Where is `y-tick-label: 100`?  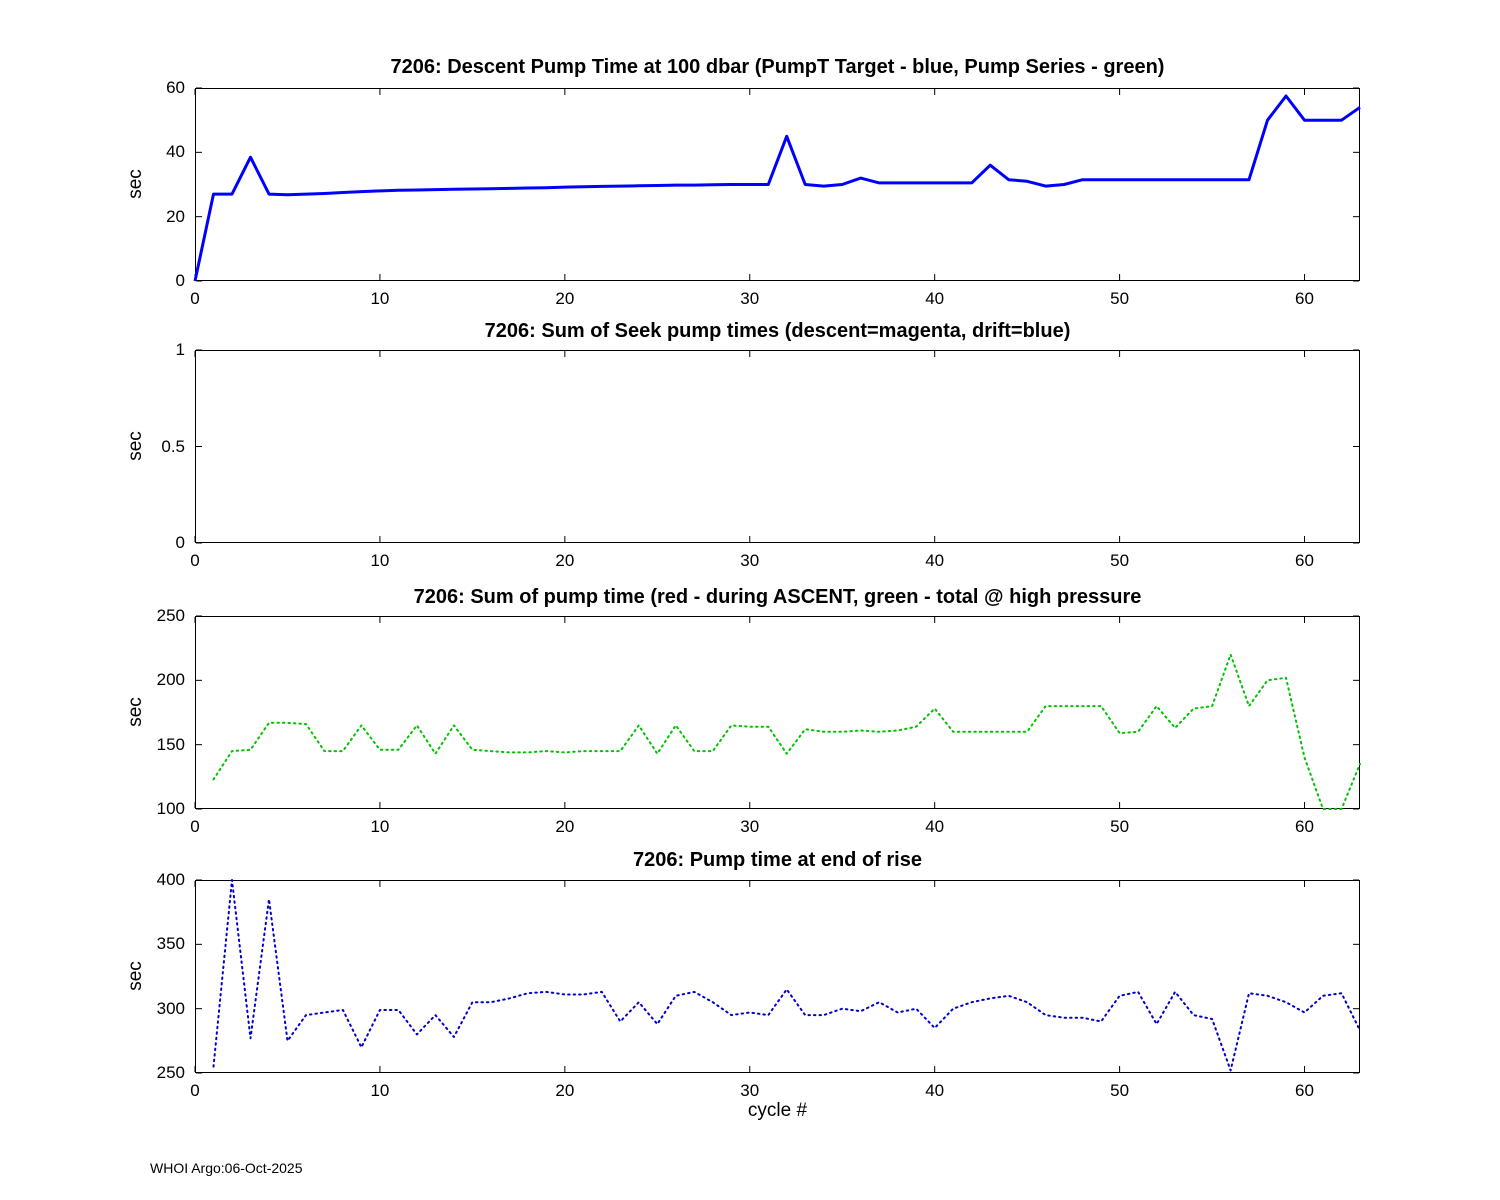 y-tick-label: 100 is located at coordinates (170, 808).